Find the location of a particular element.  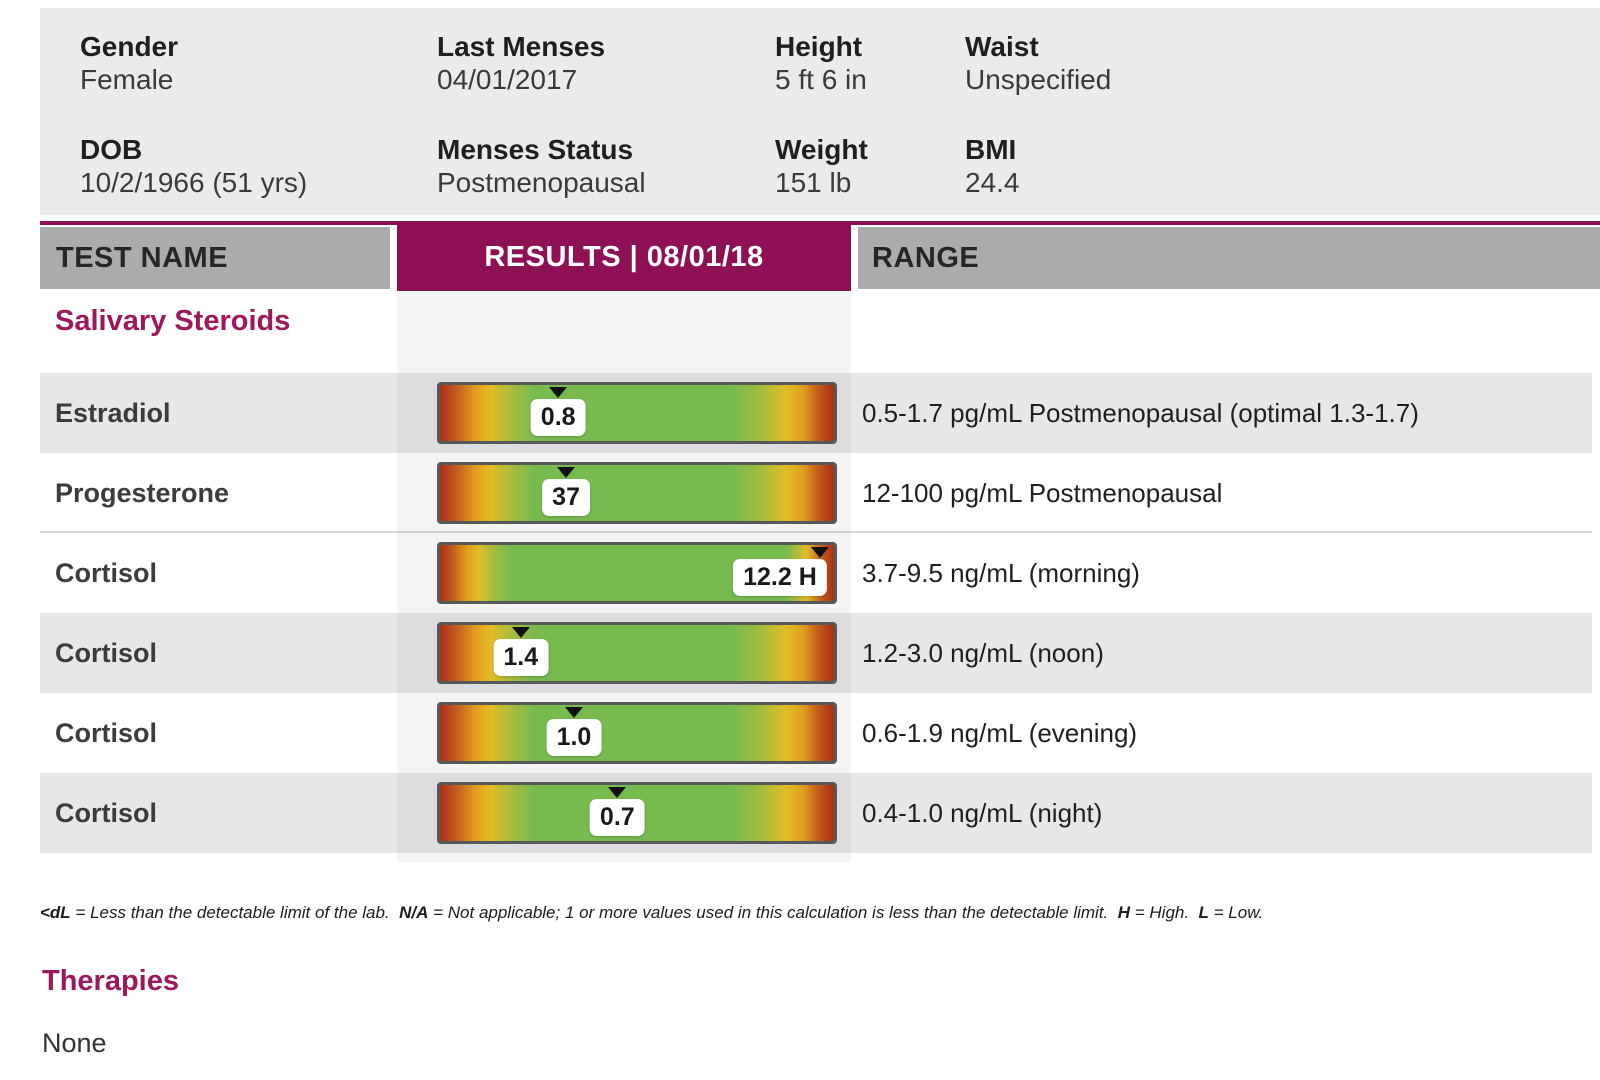

patient-info-cell: Height 5 ft 6 in is located at coordinates (821, 63).